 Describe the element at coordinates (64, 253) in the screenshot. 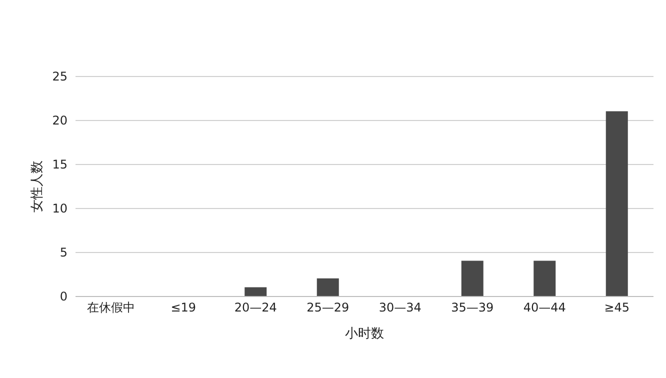

I see `y-tick-label: 5` at that location.